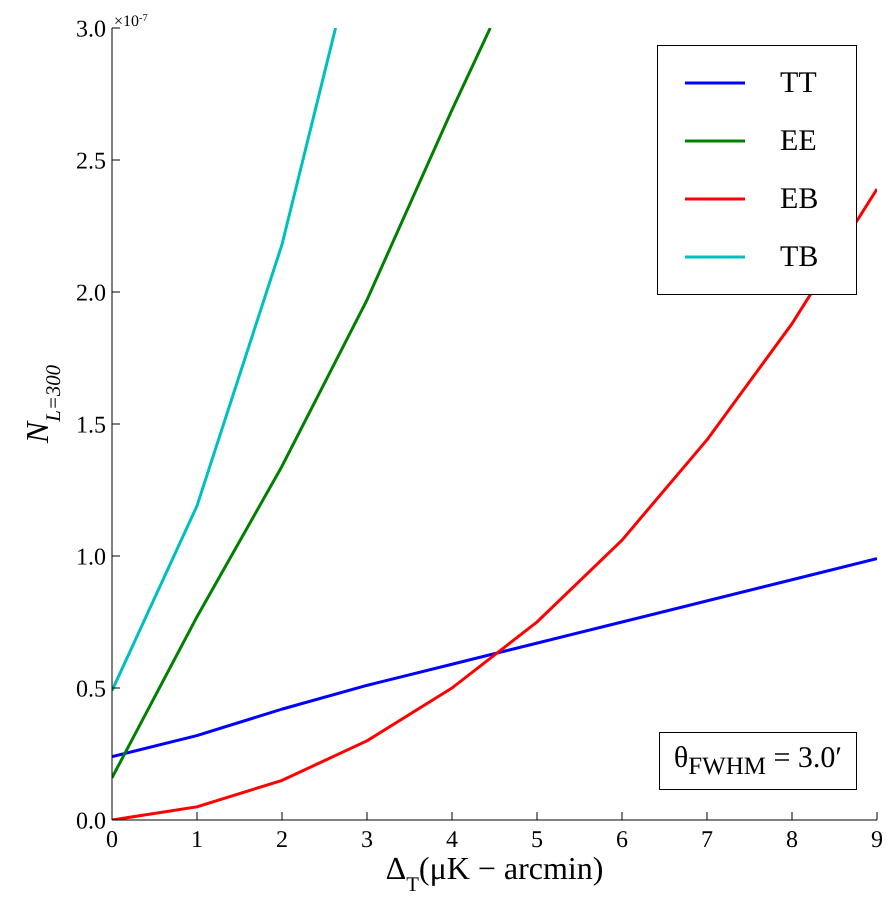 The height and width of the screenshot is (903, 886). Describe the element at coordinates (91, 689) in the screenshot. I see `y-tick-label: 0.5` at that location.